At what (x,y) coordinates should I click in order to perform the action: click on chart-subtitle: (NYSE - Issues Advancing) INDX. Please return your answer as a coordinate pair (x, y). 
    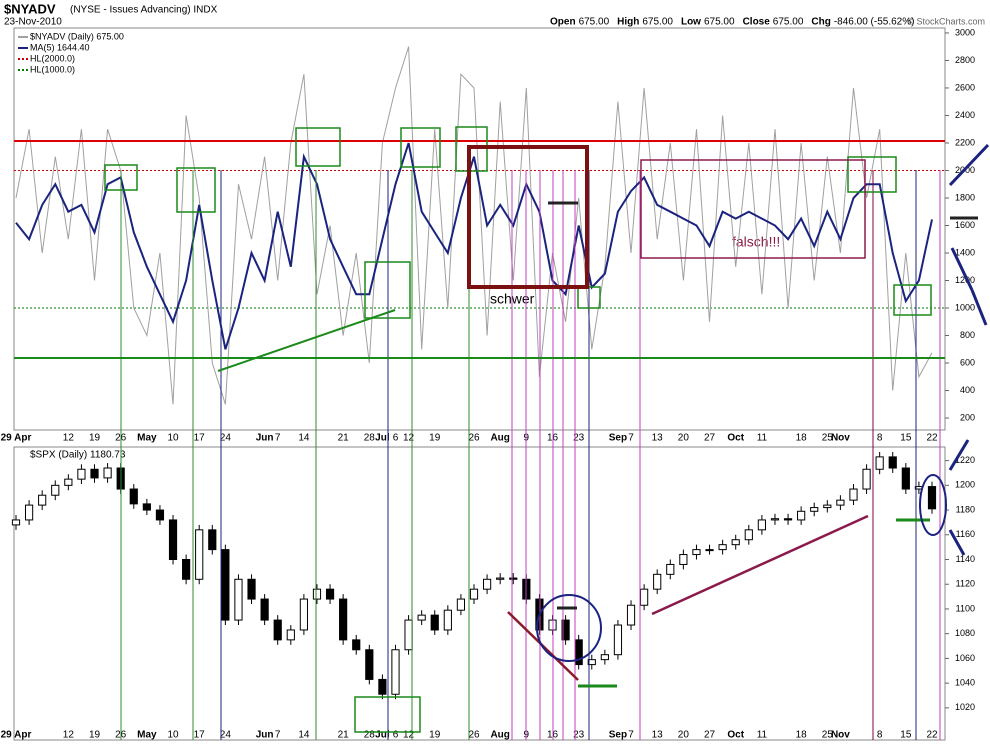
    Looking at the image, I should click on (144, 10).